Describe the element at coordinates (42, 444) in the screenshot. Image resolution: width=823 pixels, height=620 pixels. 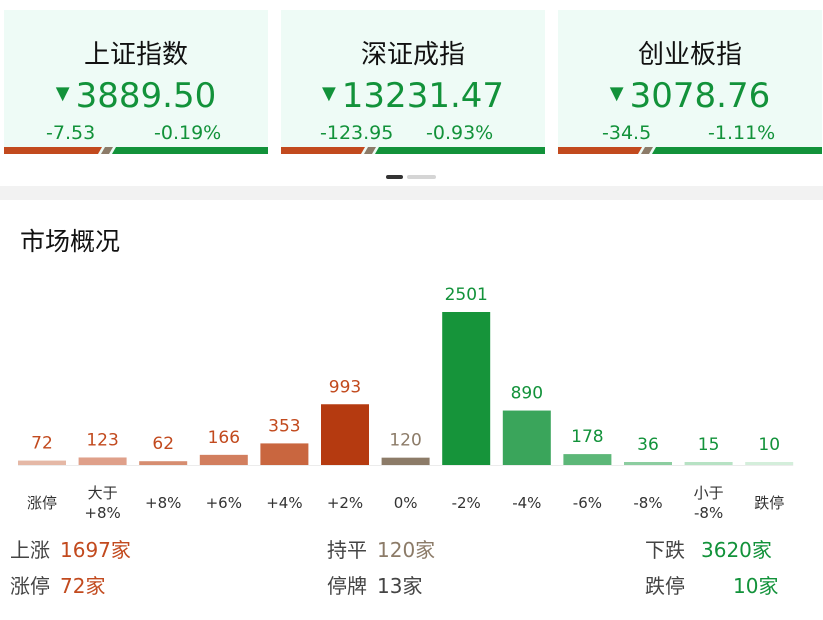
I see `chart-value-label: 72` at that location.